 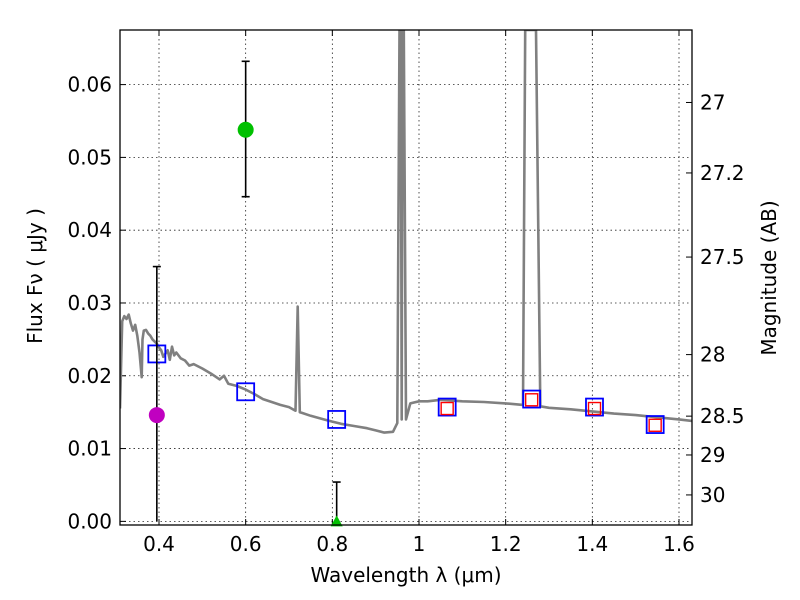 What do you see at coordinates (89, 157) in the screenshot?
I see `y-tick-label: 0.05` at bounding box center [89, 157].